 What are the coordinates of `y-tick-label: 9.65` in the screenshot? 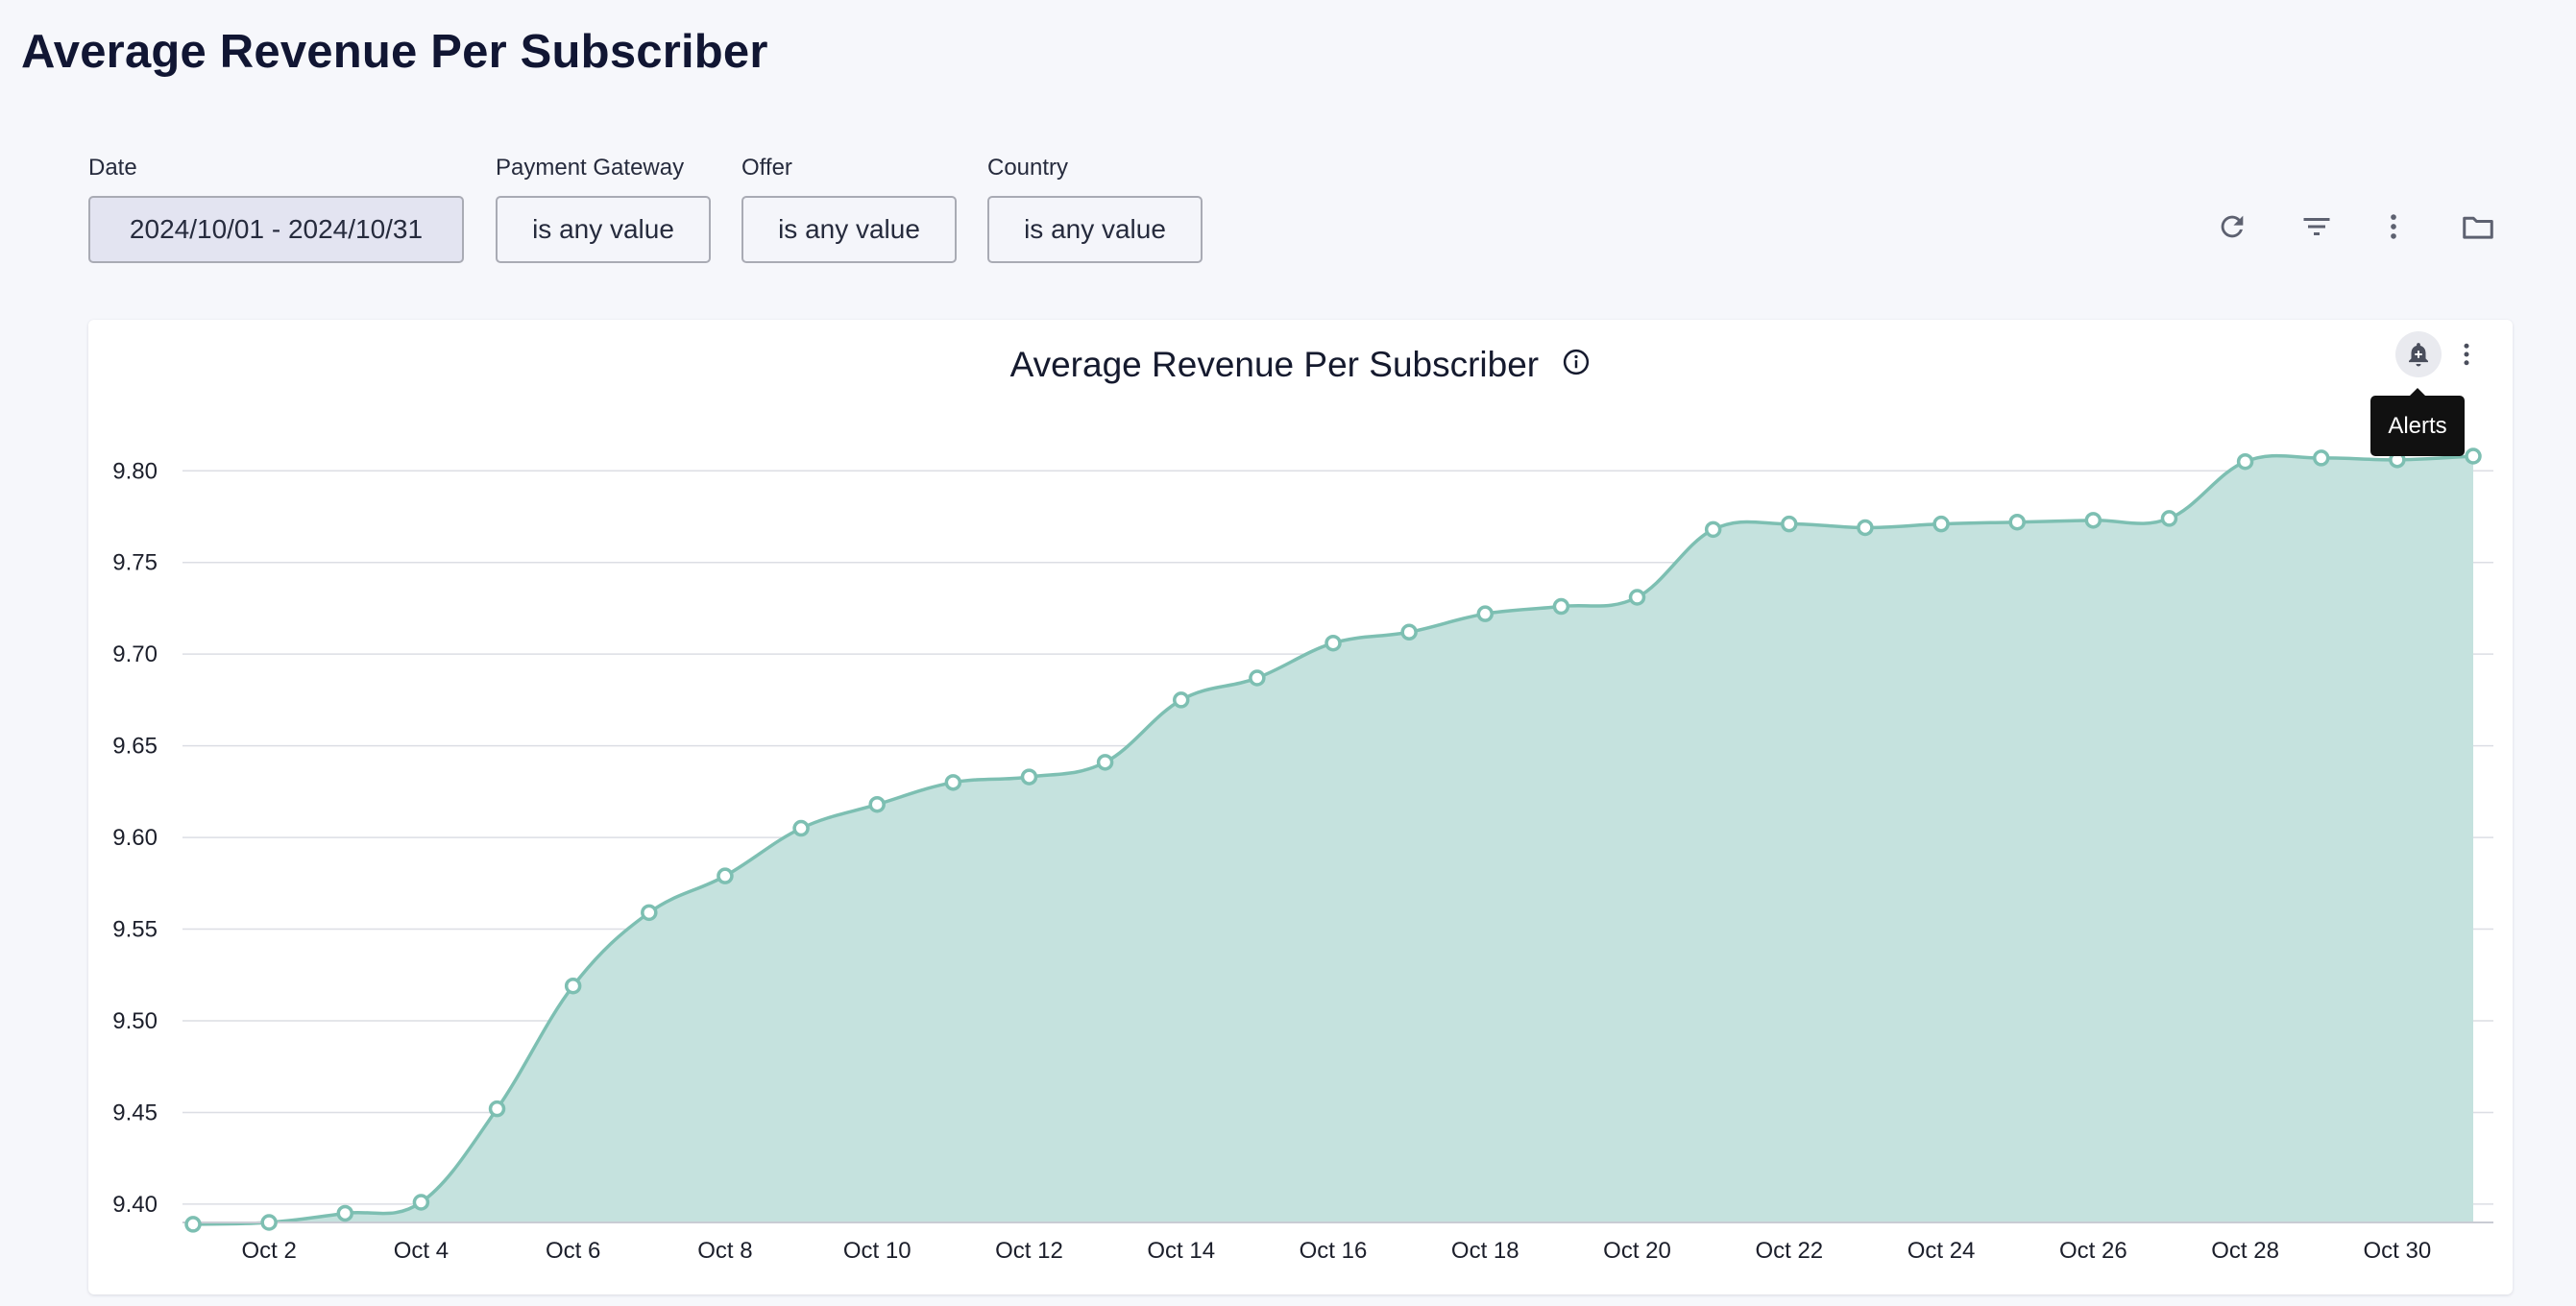 It's located at (135, 747).